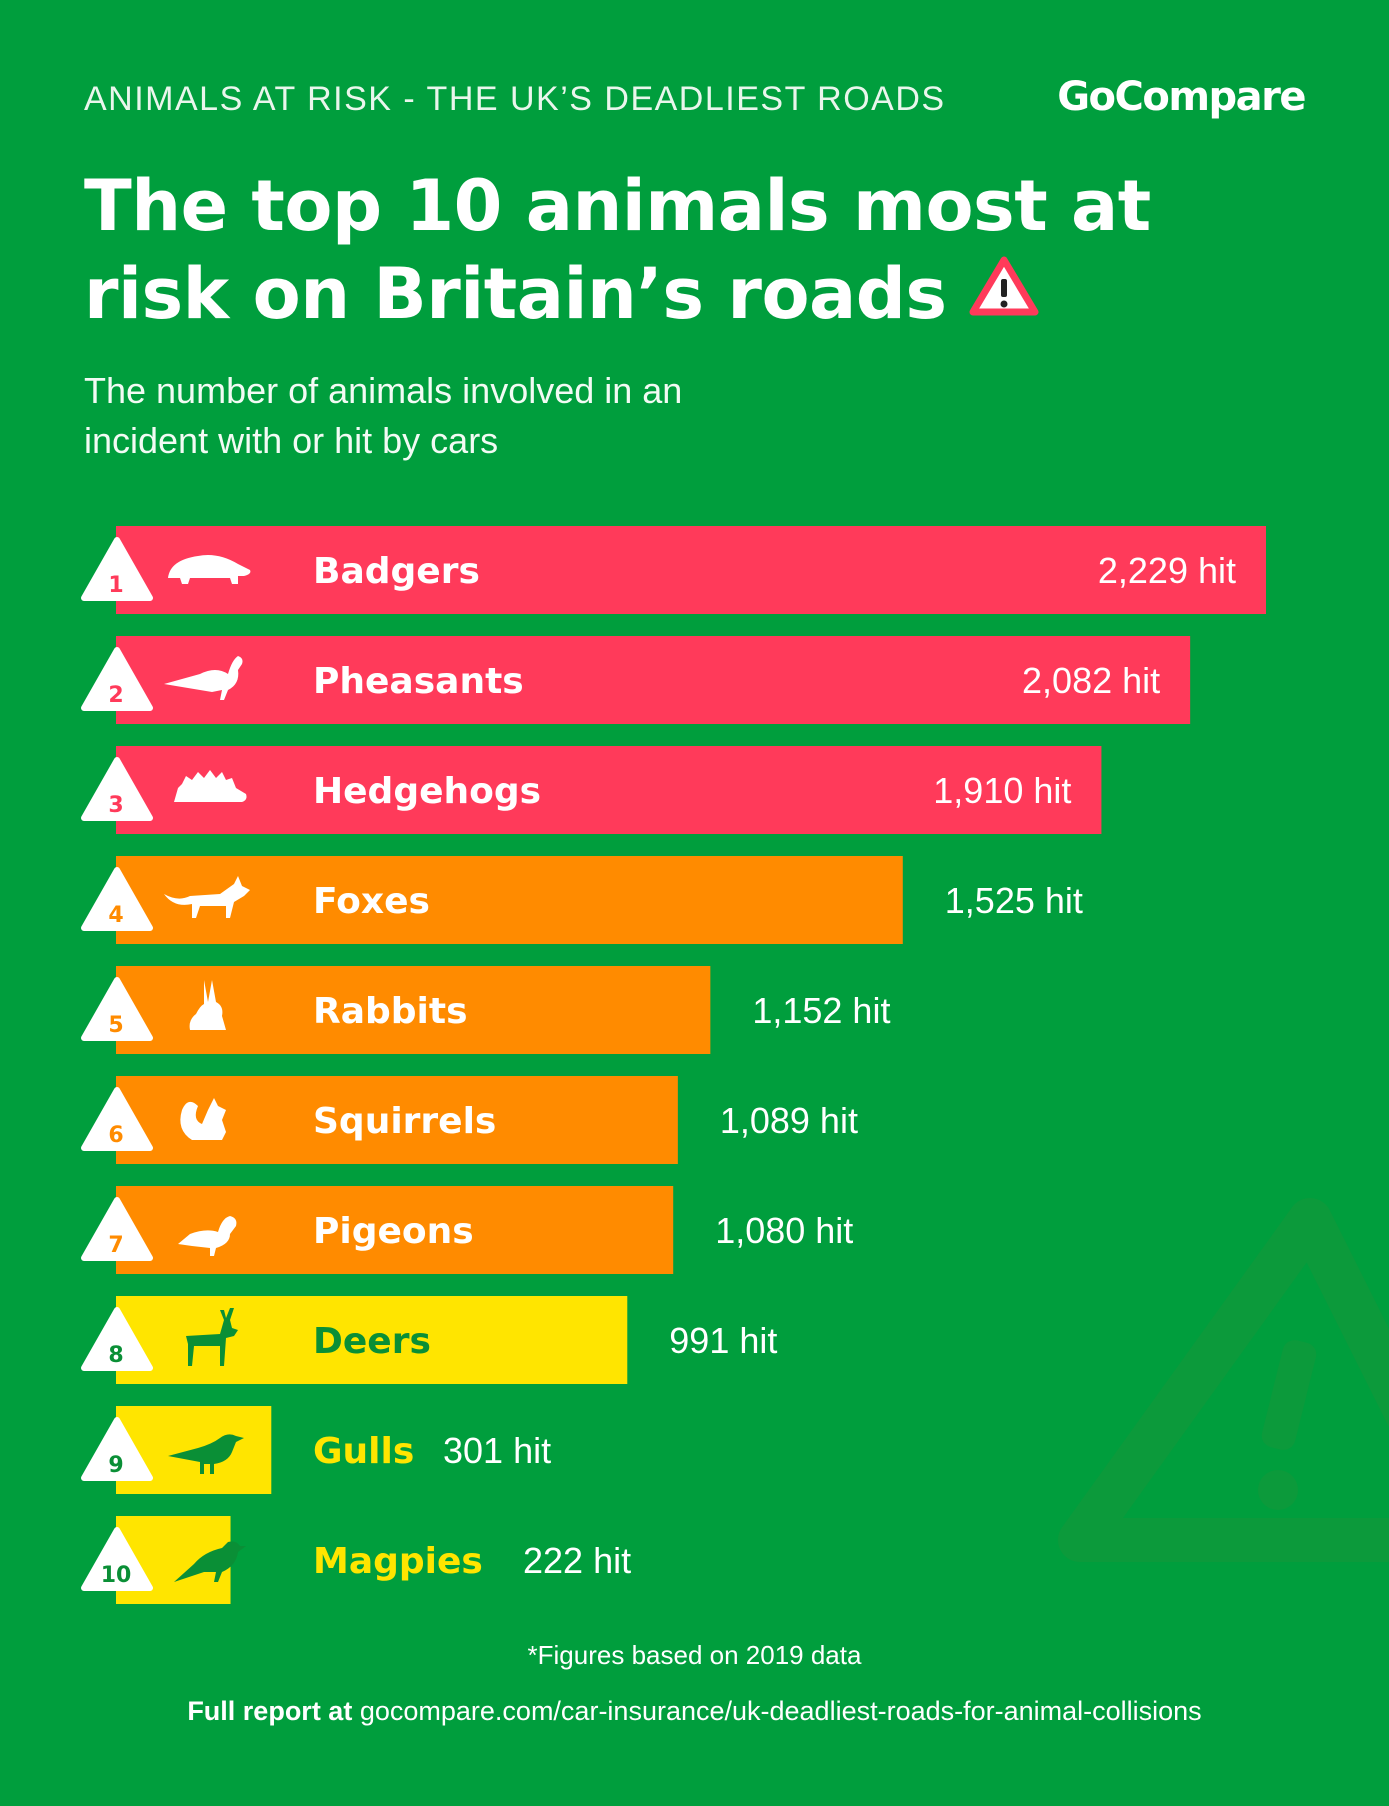 The image size is (1389, 1806). I want to click on rank-label: 5, so click(115, 1025).